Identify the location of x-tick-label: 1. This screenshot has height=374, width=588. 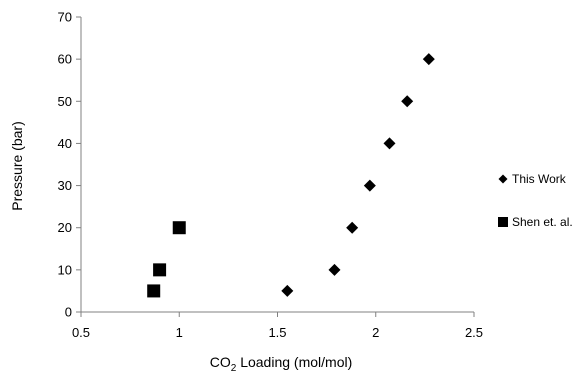
(179, 332).